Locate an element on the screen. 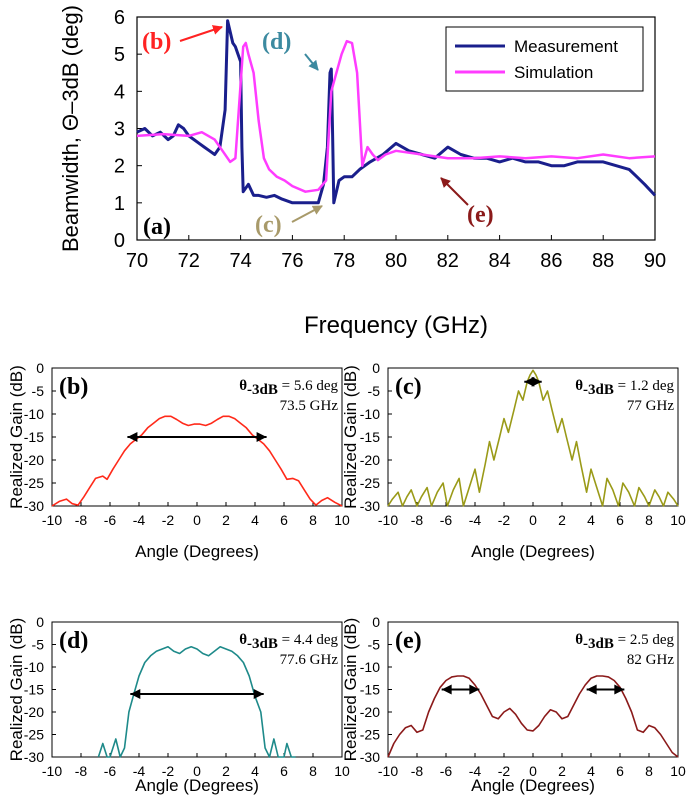 The height and width of the screenshot is (800, 690). frequency-annotation: 77 GHz is located at coordinates (650, 406).